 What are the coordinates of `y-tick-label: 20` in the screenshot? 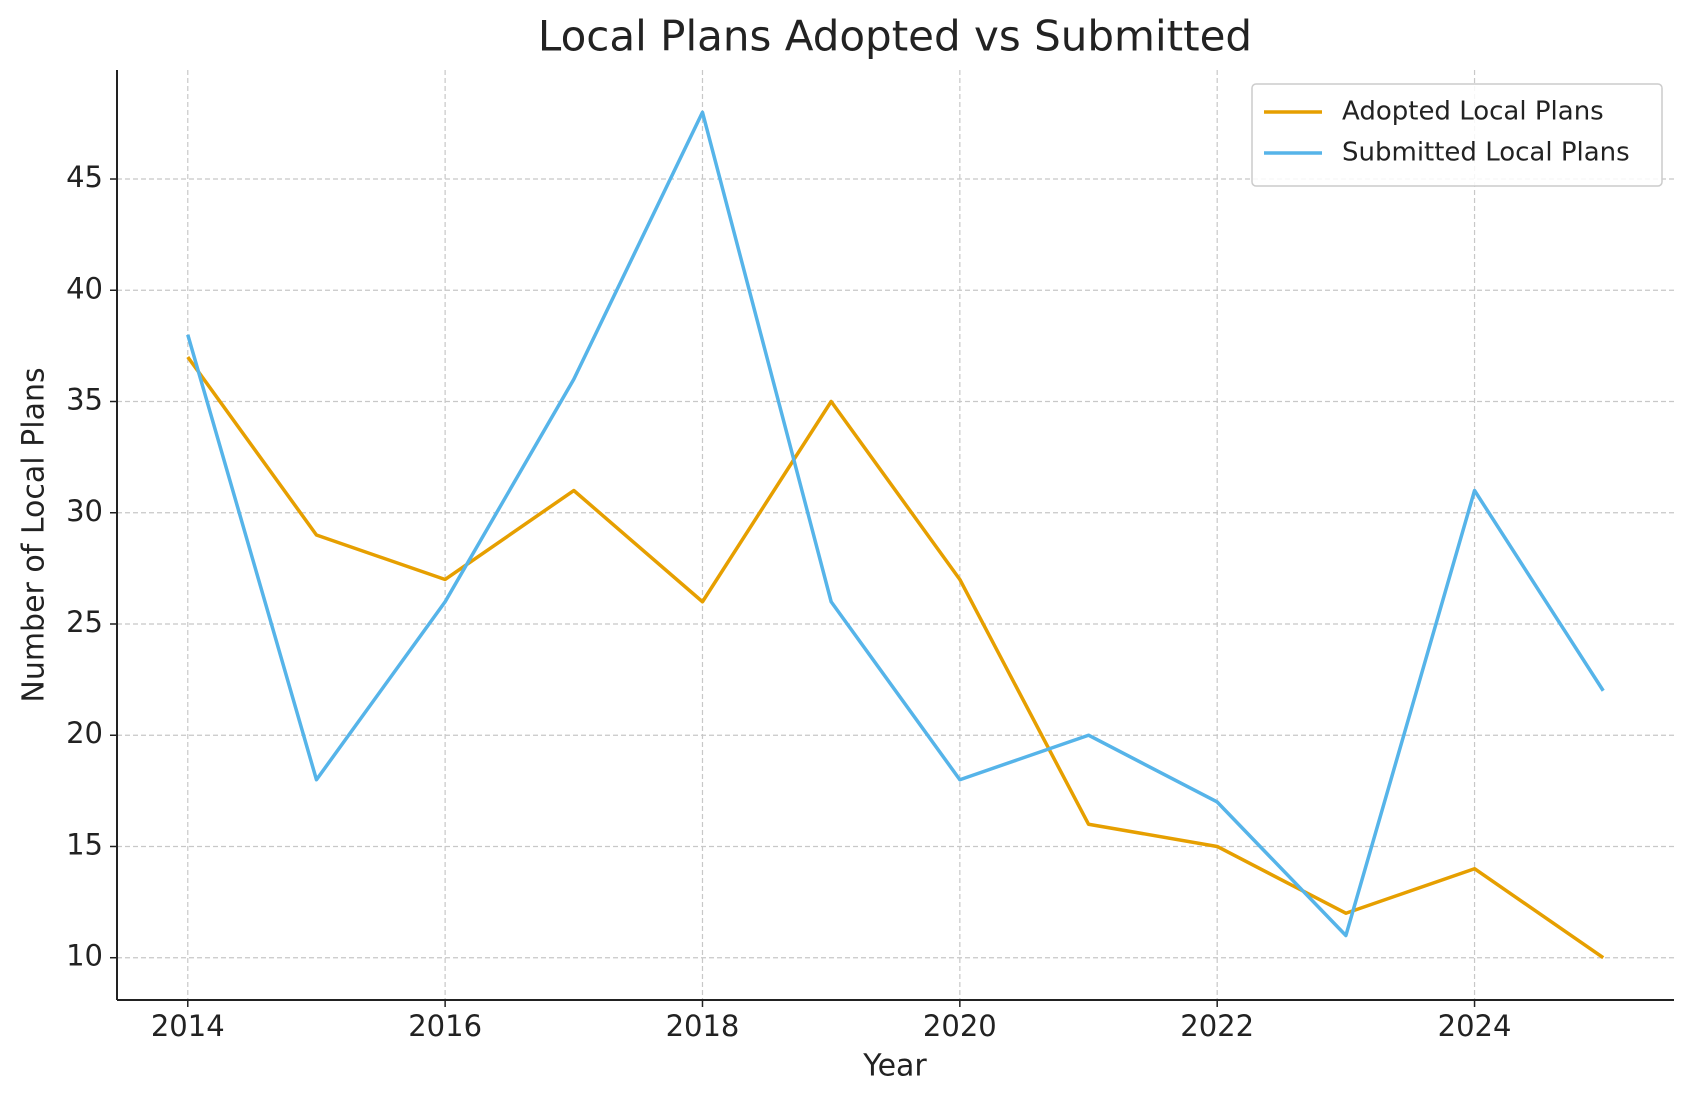 It's located at (84, 733).